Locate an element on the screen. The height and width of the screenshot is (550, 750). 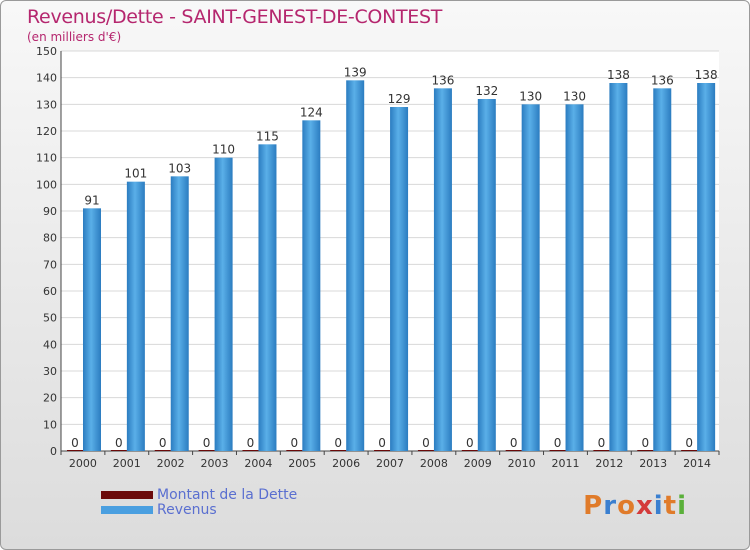
x-tick-label: 2005 is located at coordinates (302, 463).